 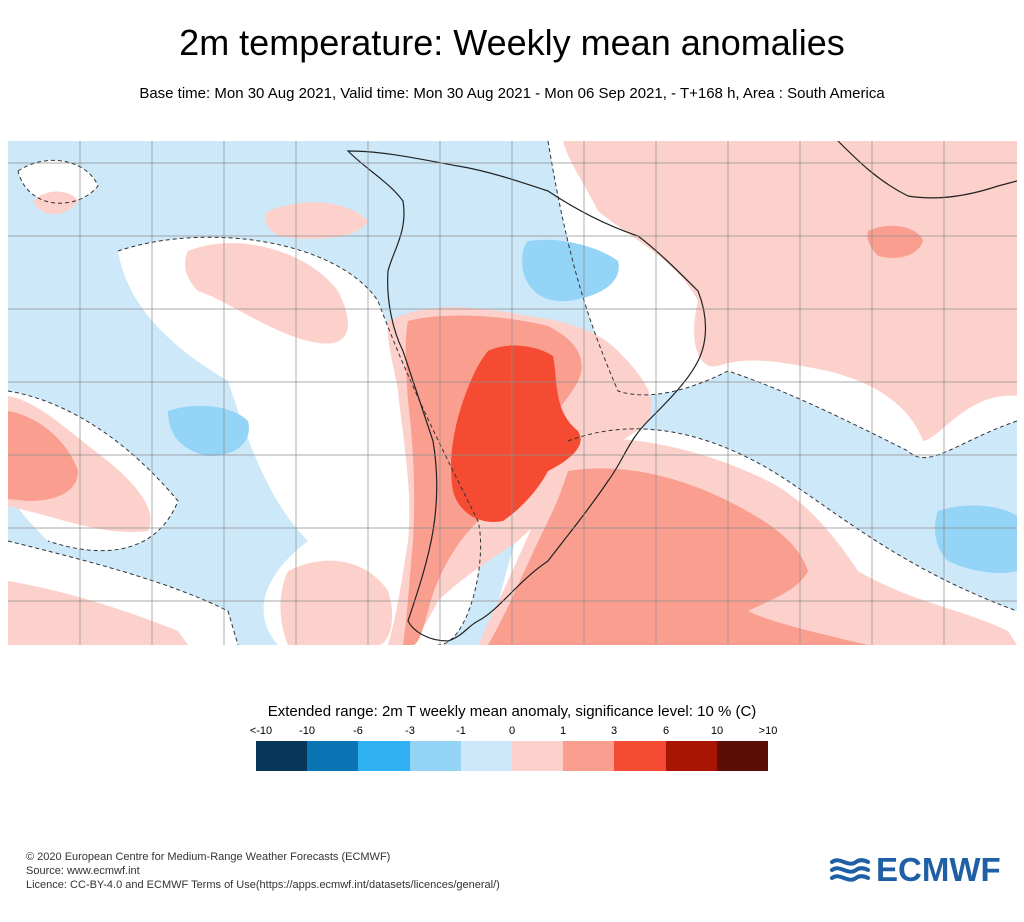 I want to click on source-text: Source: www.ecmwf.int, so click(x=83, y=871).